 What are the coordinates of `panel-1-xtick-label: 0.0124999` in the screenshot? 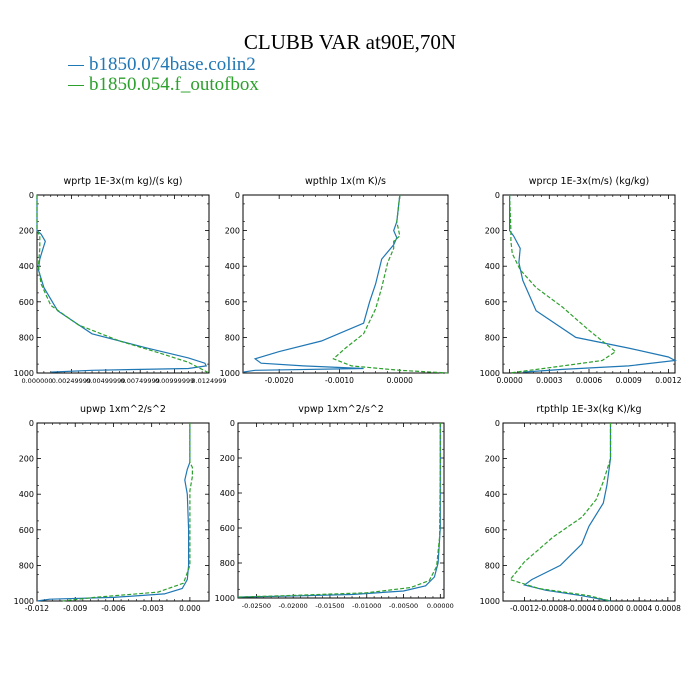 It's located at (208, 381).